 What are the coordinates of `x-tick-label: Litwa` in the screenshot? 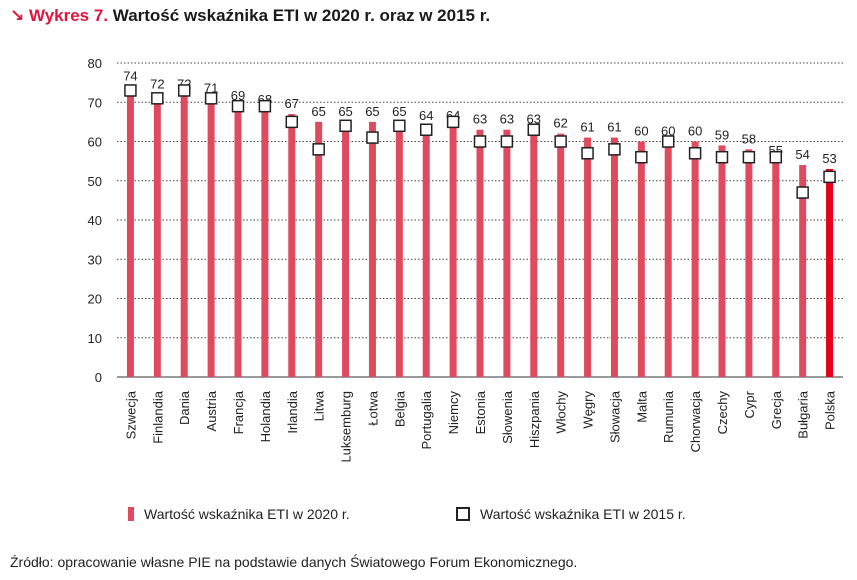 It's located at (319, 405).